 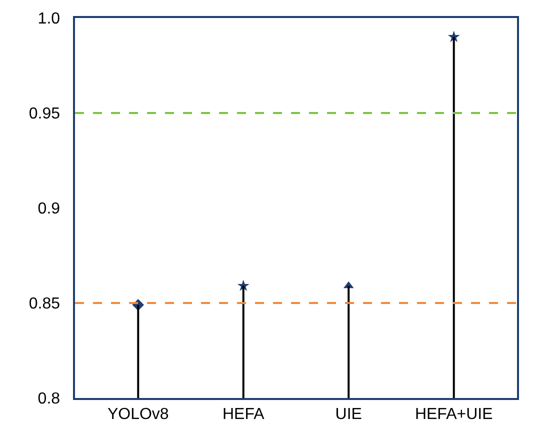 What do you see at coordinates (243, 414) in the screenshot?
I see `x-tick-label: HEFA` at bounding box center [243, 414].